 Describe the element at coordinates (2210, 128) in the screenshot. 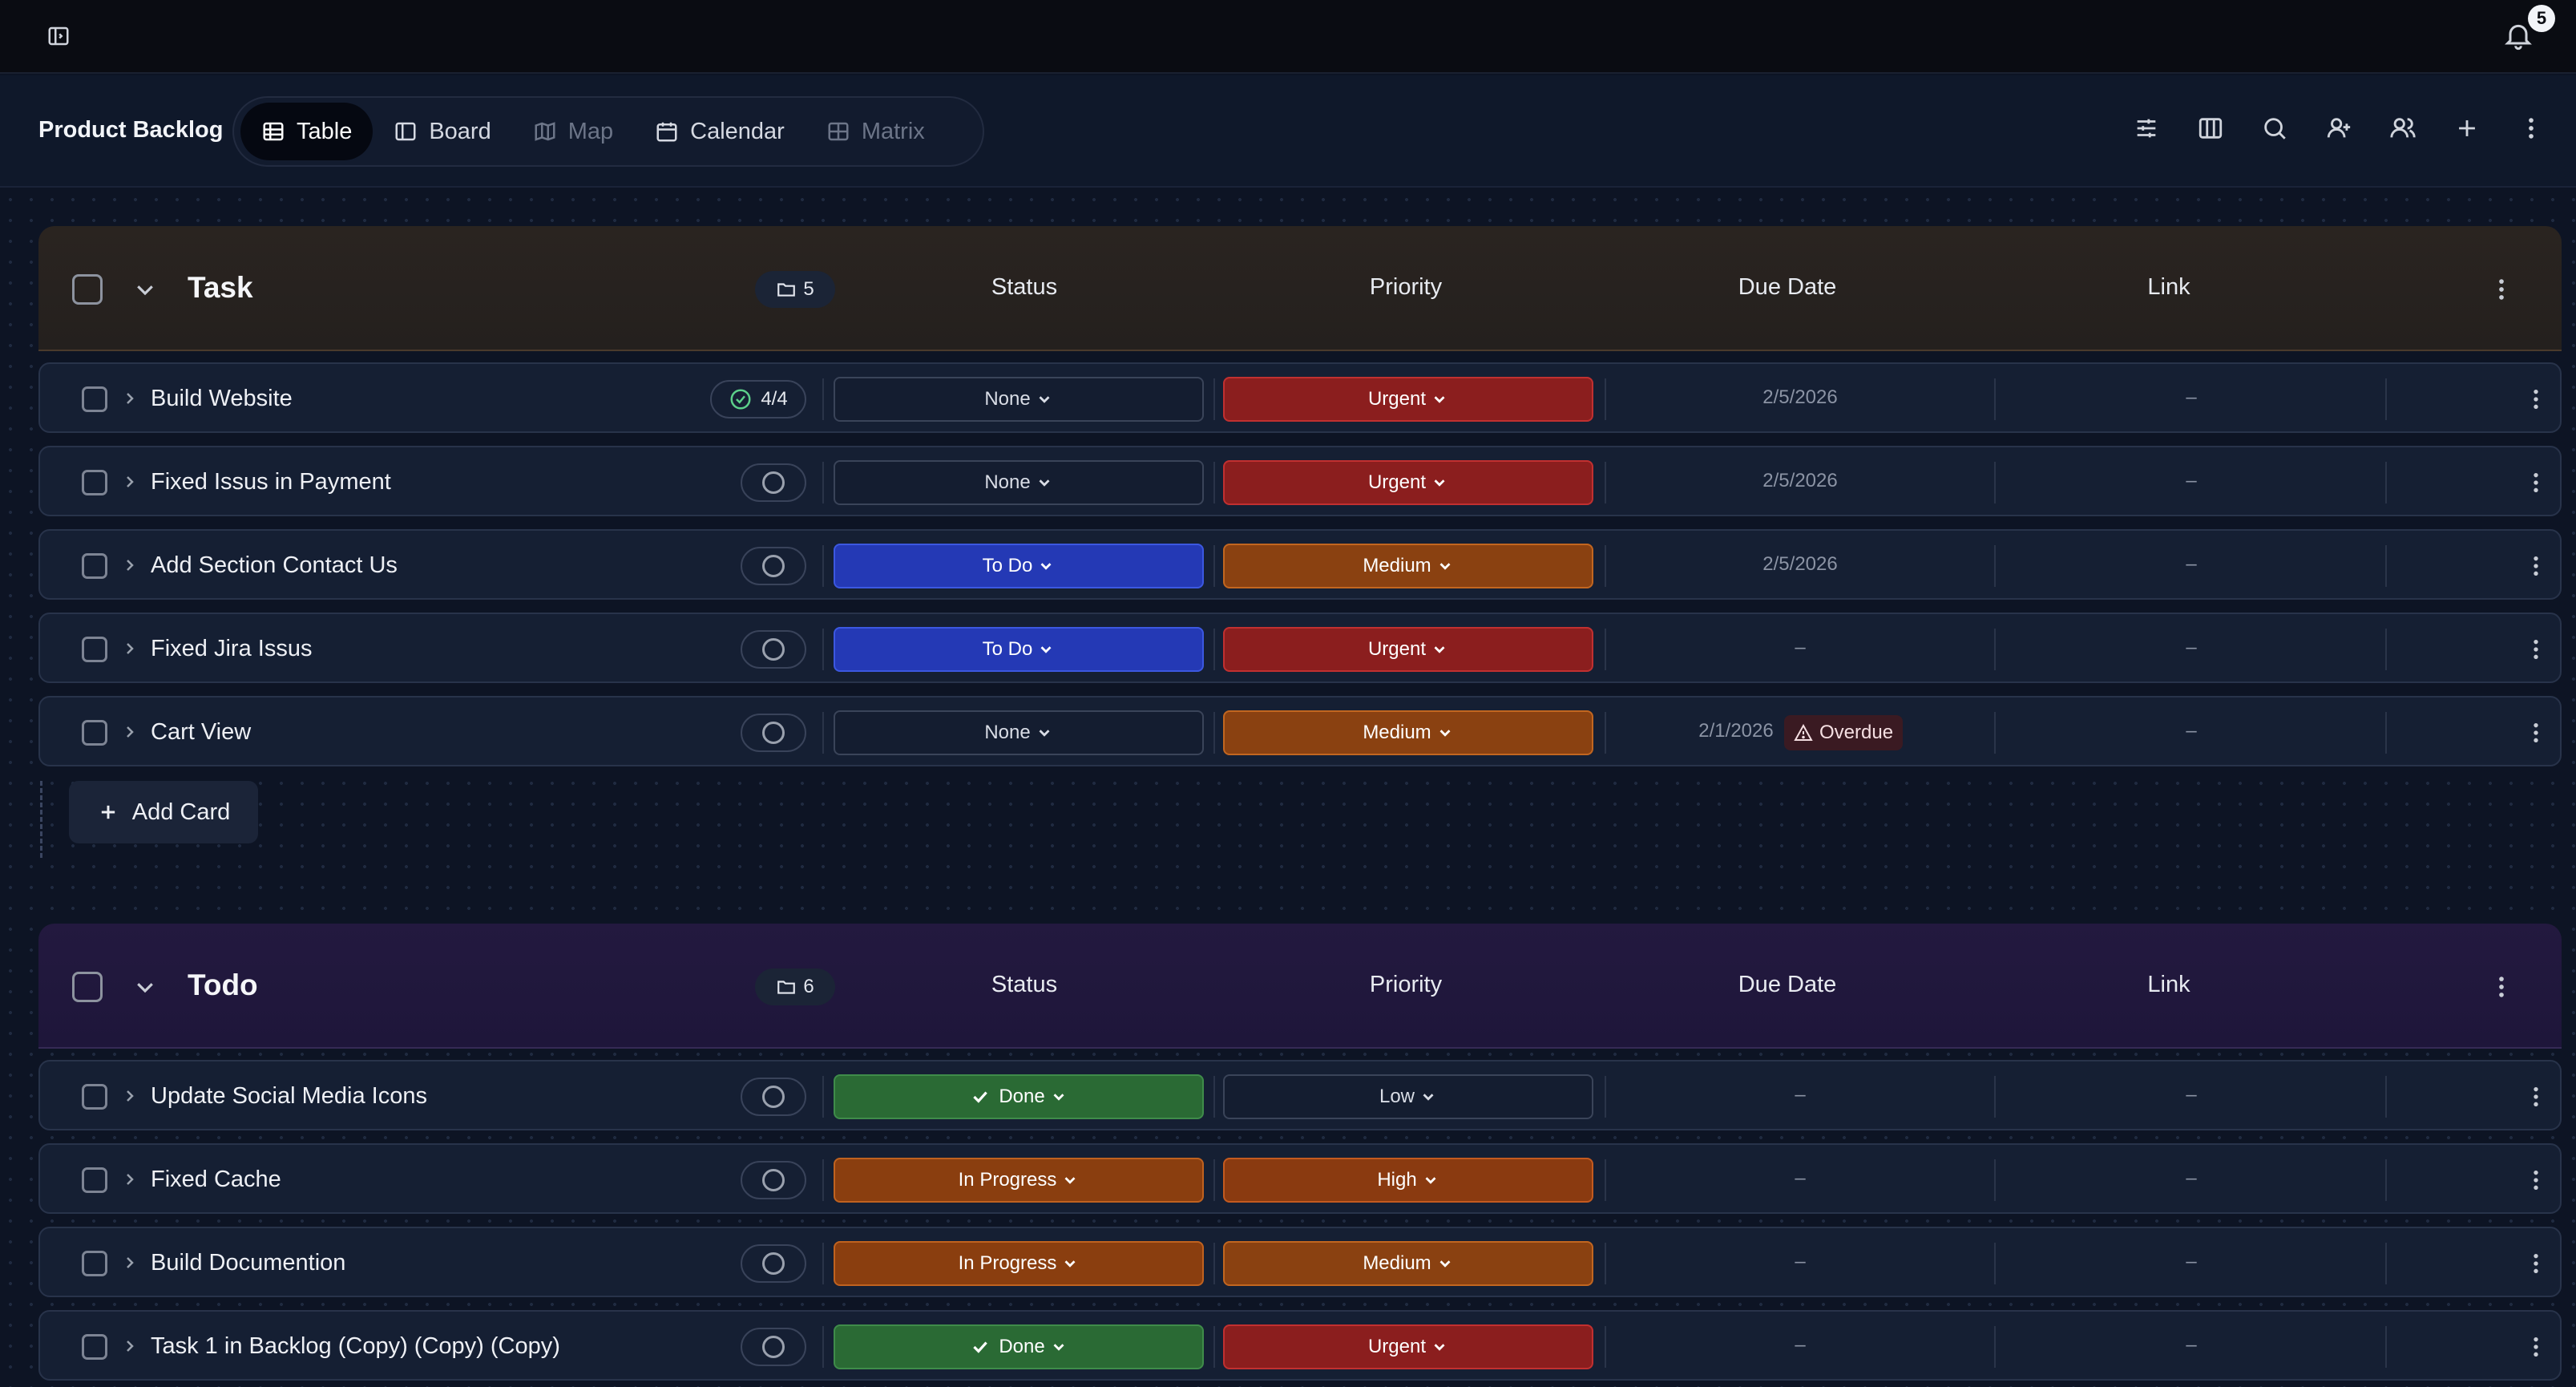

I see `columns-icon` at that location.